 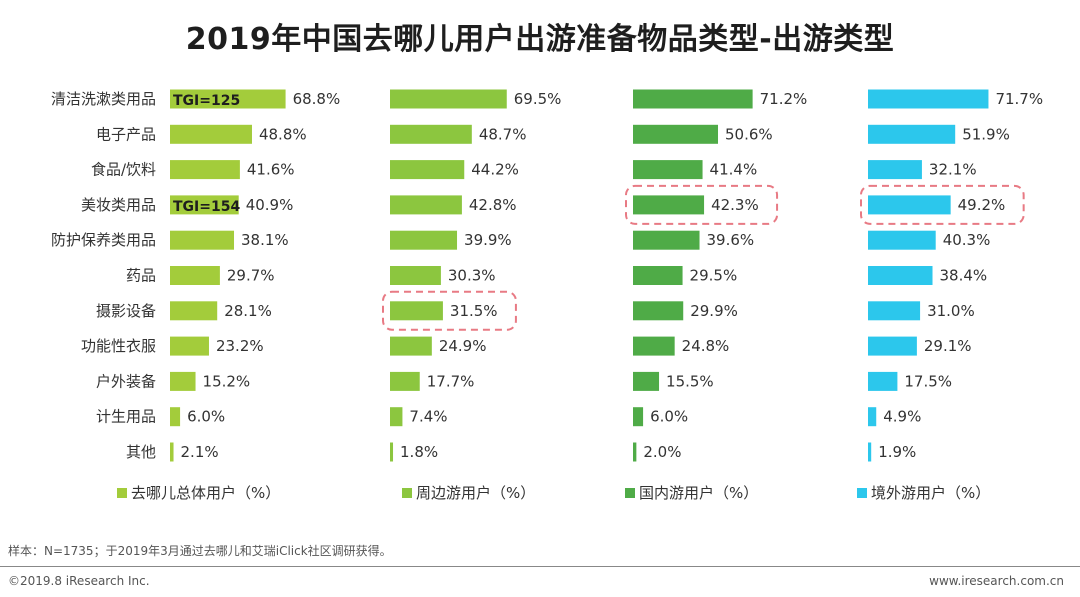 What do you see at coordinates (902, 417) in the screenshot?
I see `data-label: 4.9%` at bounding box center [902, 417].